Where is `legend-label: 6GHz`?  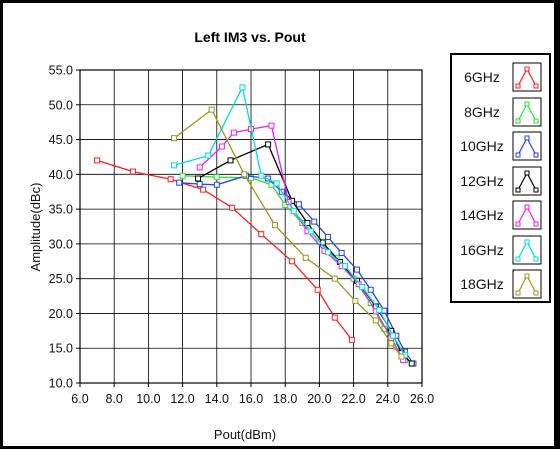
legend-label: 6GHz is located at coordinates (482, 77).